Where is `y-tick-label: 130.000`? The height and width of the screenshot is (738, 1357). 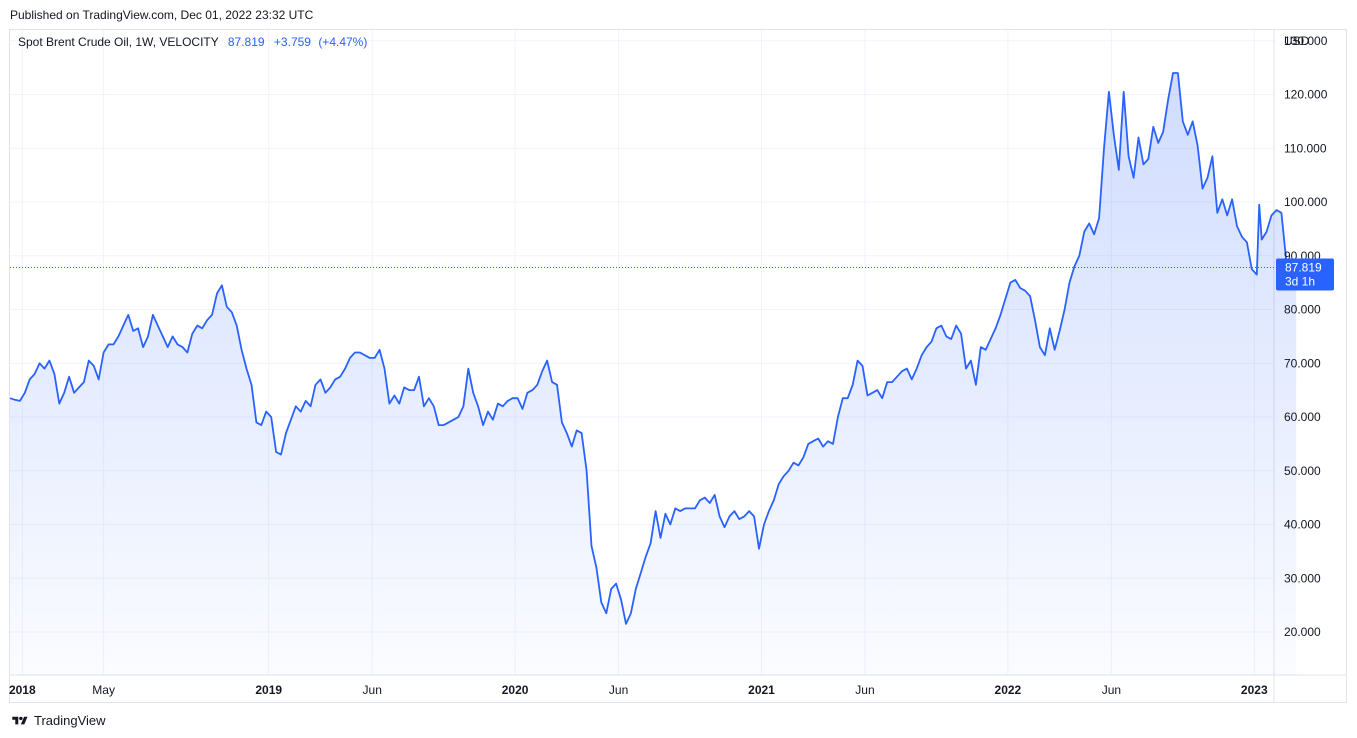 y-tick-label: 130.000 is located at coordinates (1306, 41).